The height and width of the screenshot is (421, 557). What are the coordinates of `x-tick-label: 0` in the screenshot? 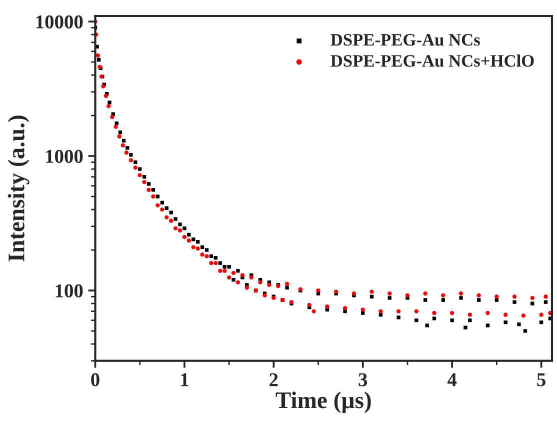 It's located at (95, 379).